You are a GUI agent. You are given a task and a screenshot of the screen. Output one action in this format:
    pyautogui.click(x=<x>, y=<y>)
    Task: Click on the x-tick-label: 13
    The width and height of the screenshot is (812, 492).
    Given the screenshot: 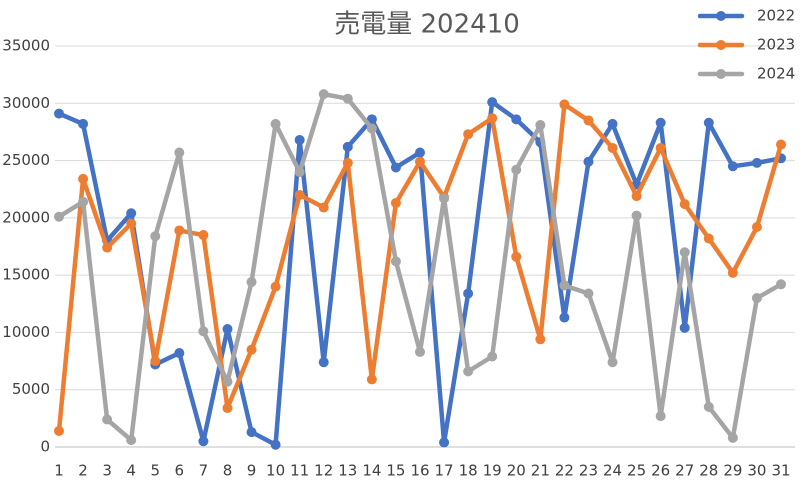 What is the action you would take?
    pyautogui.click(x=347, y=471)
    